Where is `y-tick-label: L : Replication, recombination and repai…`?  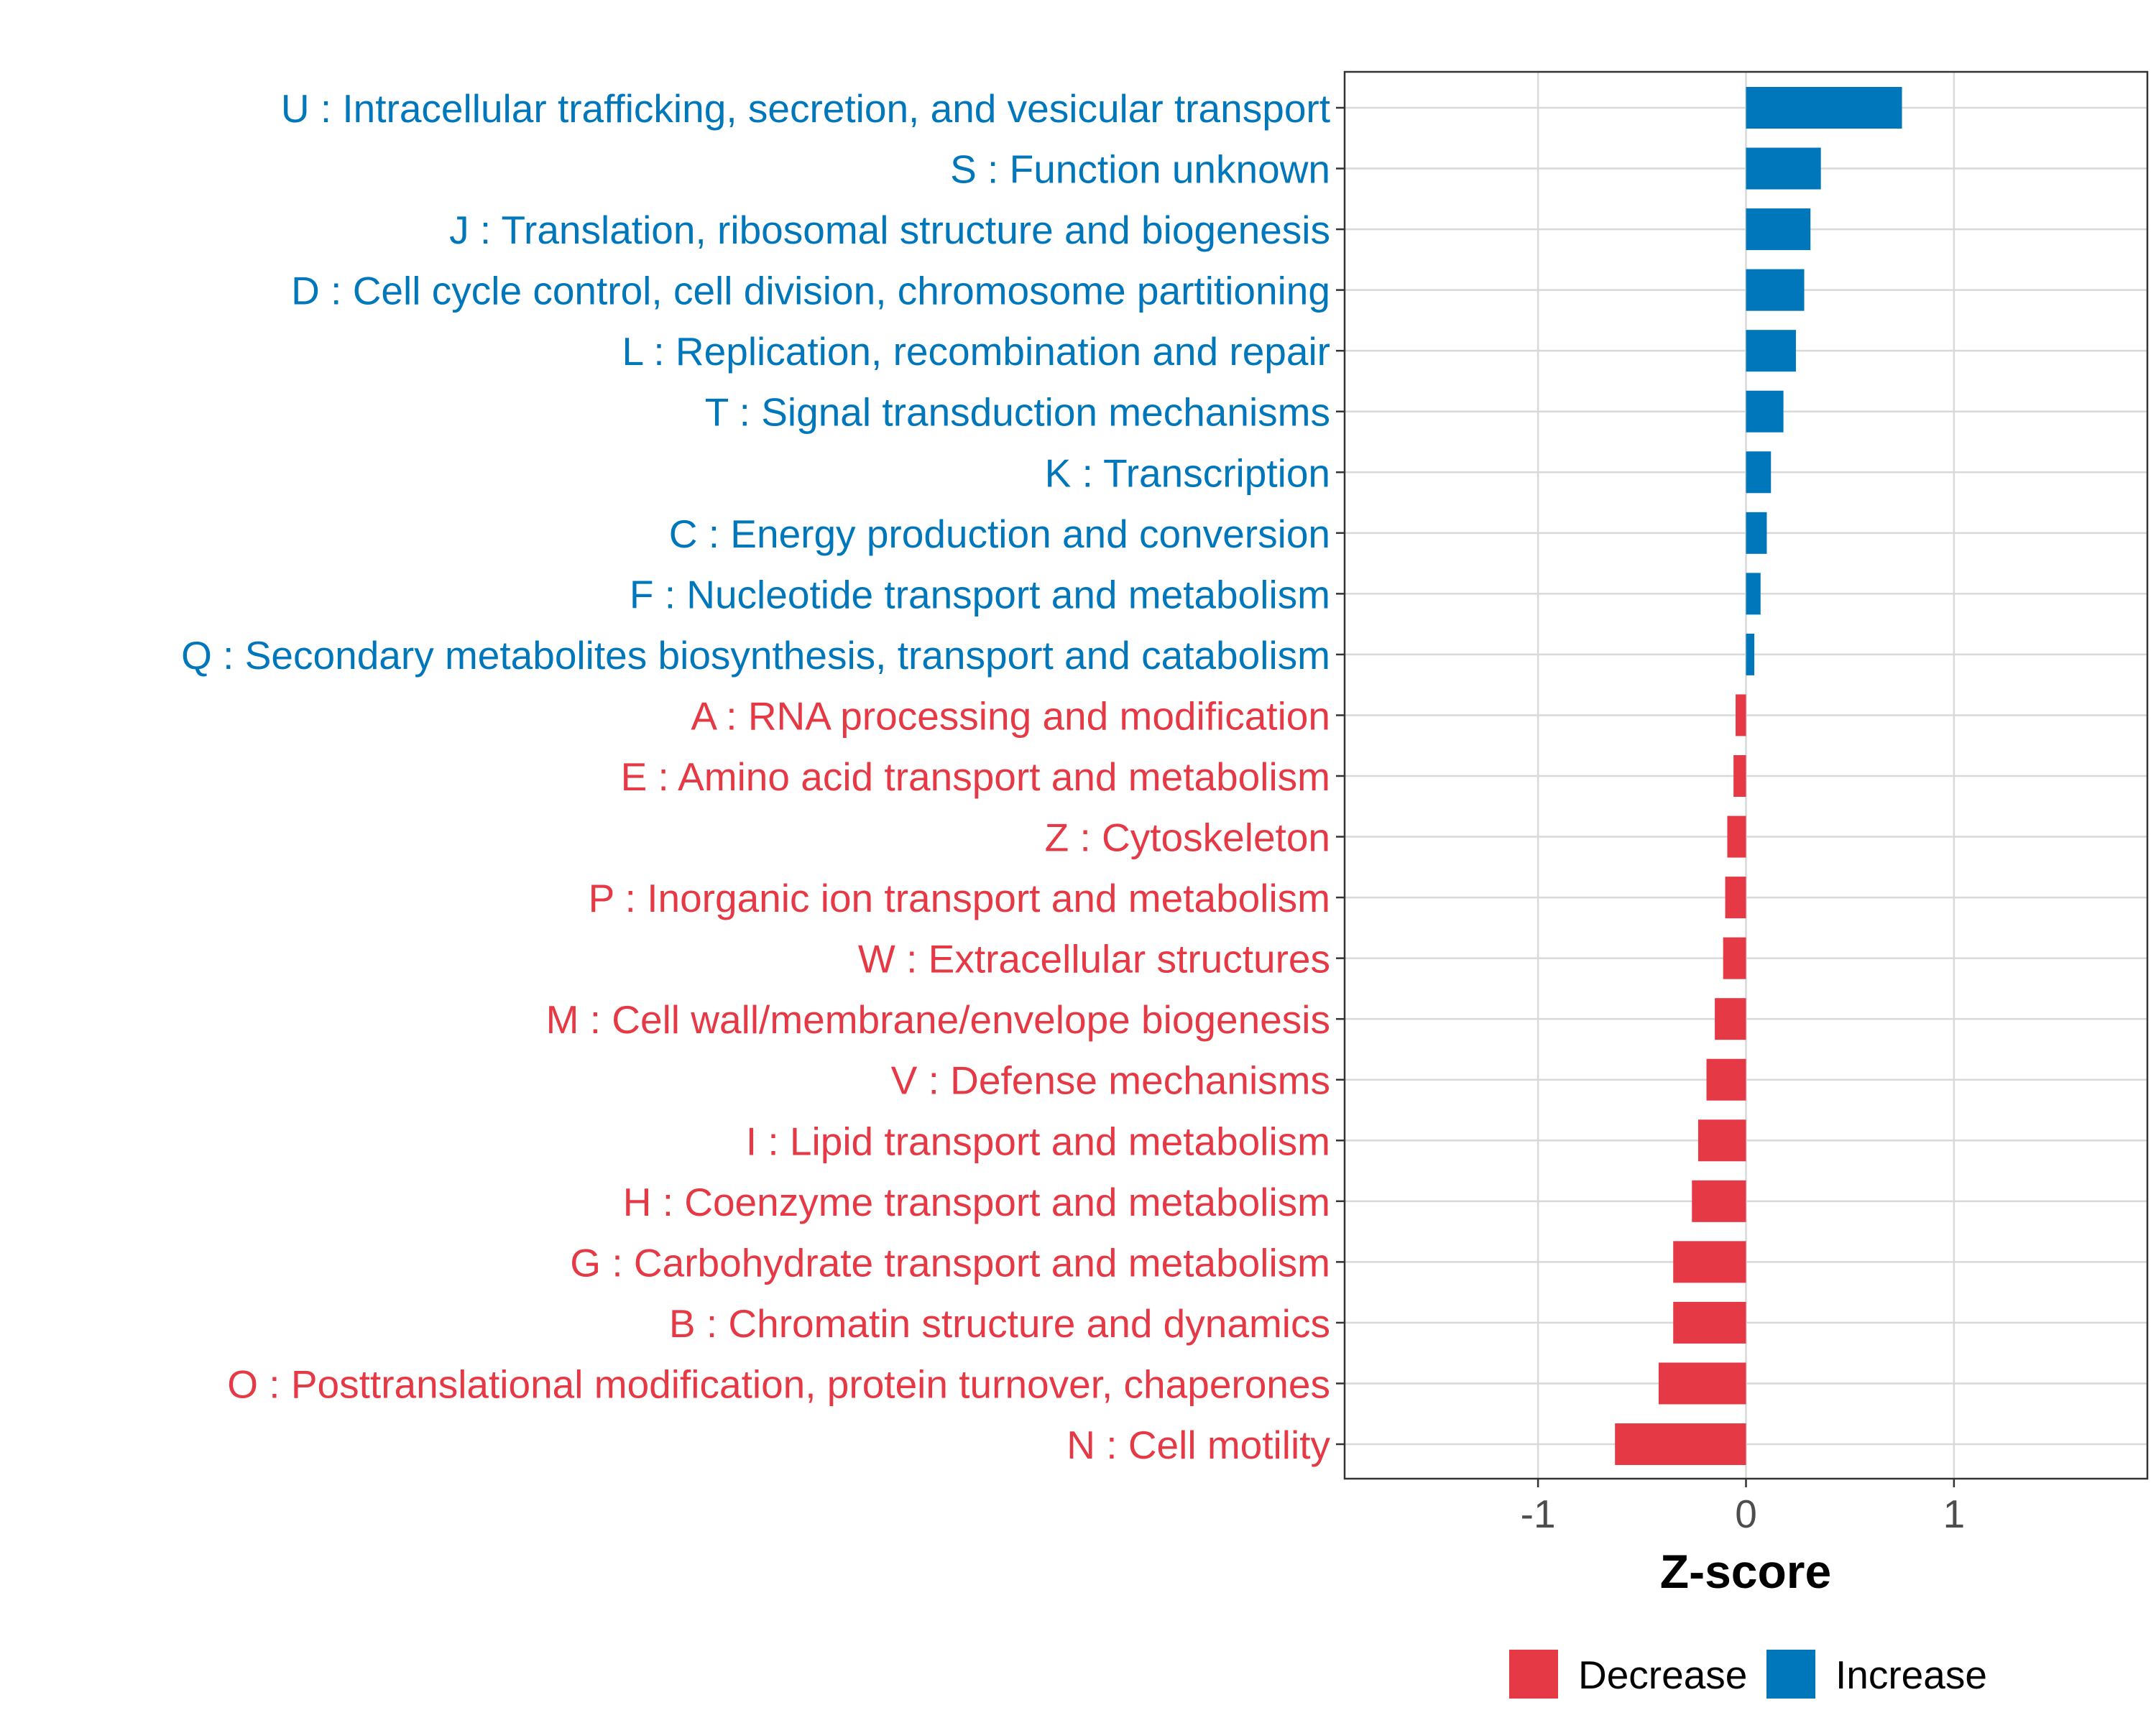 y-tick-label: L : Replication, recombination and repai… is located at coordinates (976, 351).